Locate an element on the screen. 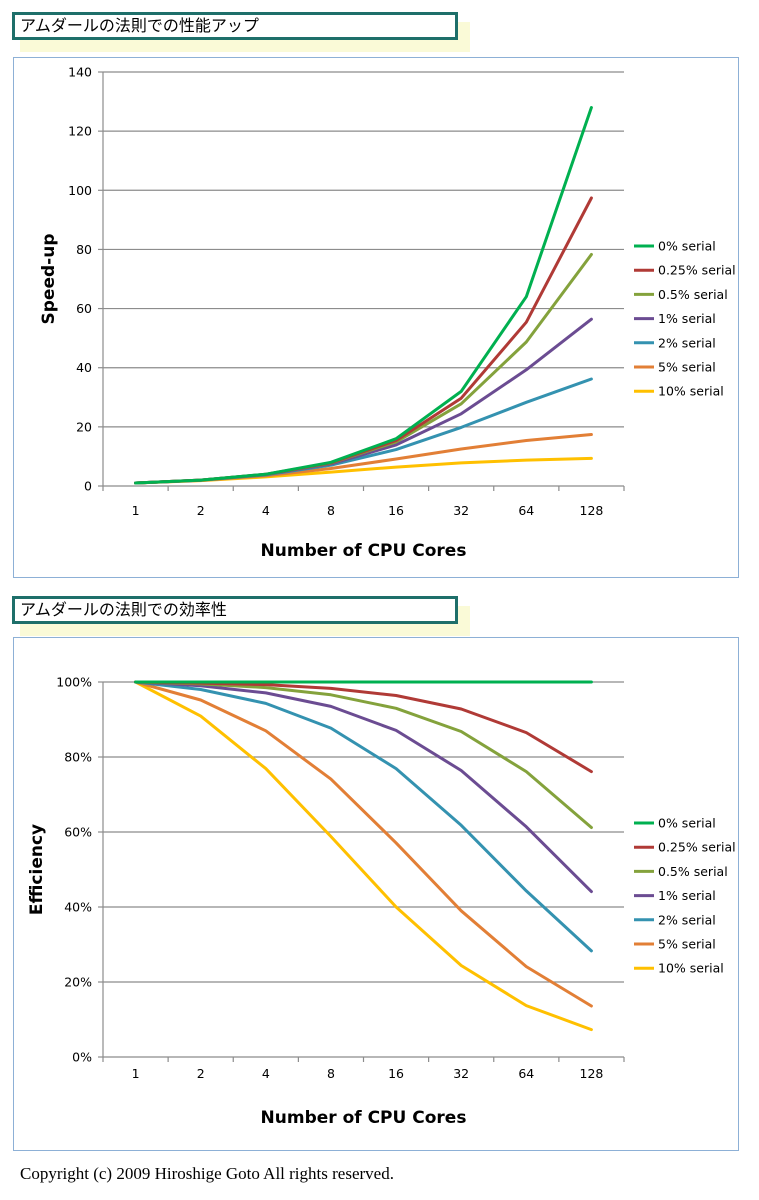 The height and width of the screenshot is (1200, 759). y-tick-label: 120 is located at coordinates (80, 131).